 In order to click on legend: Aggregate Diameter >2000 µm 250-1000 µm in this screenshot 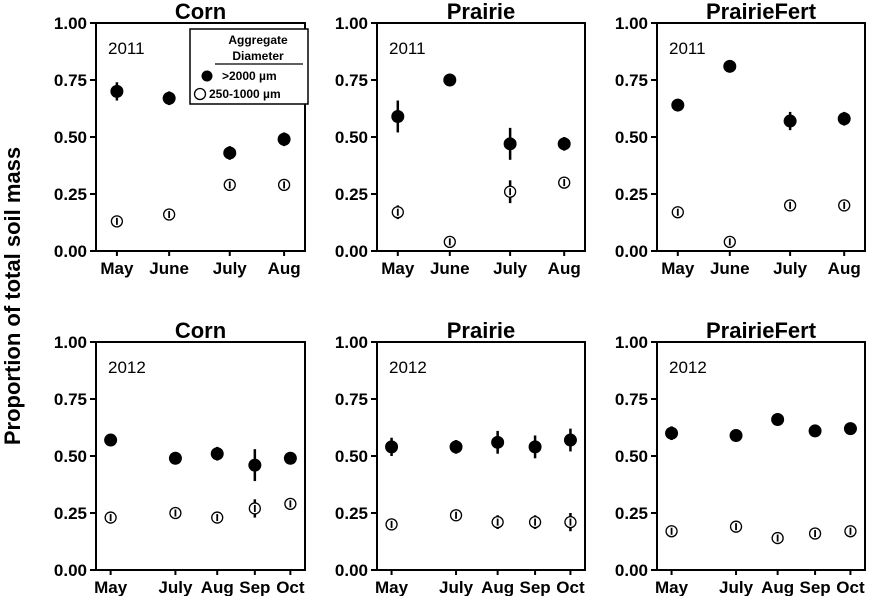, I will do `click(249, 66)`.